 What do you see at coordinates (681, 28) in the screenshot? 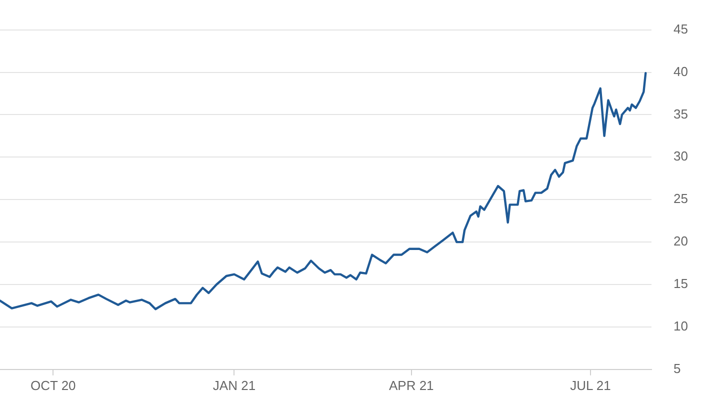
I see `y-tick-label: 45` at bounding box center [681, 28].